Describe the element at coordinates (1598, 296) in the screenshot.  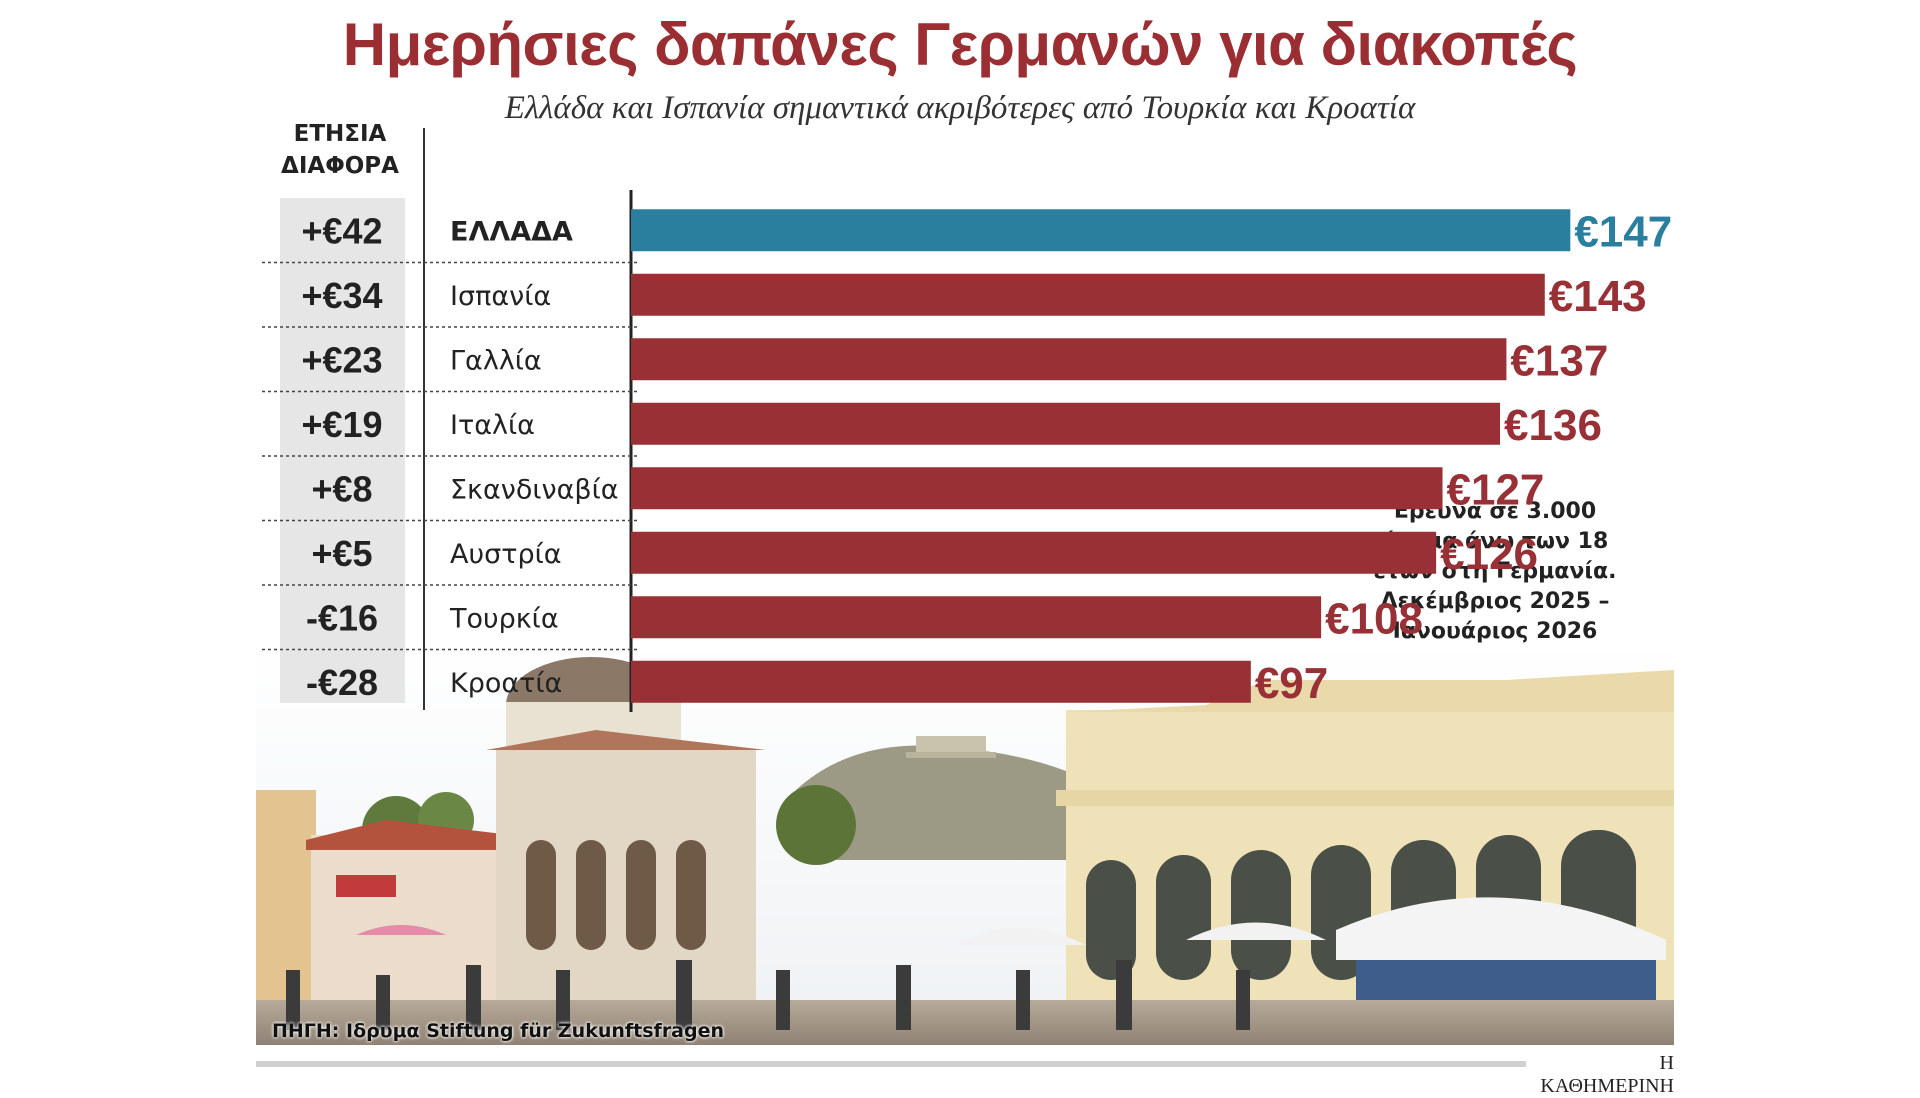
I see `value-label: €143` at that location.